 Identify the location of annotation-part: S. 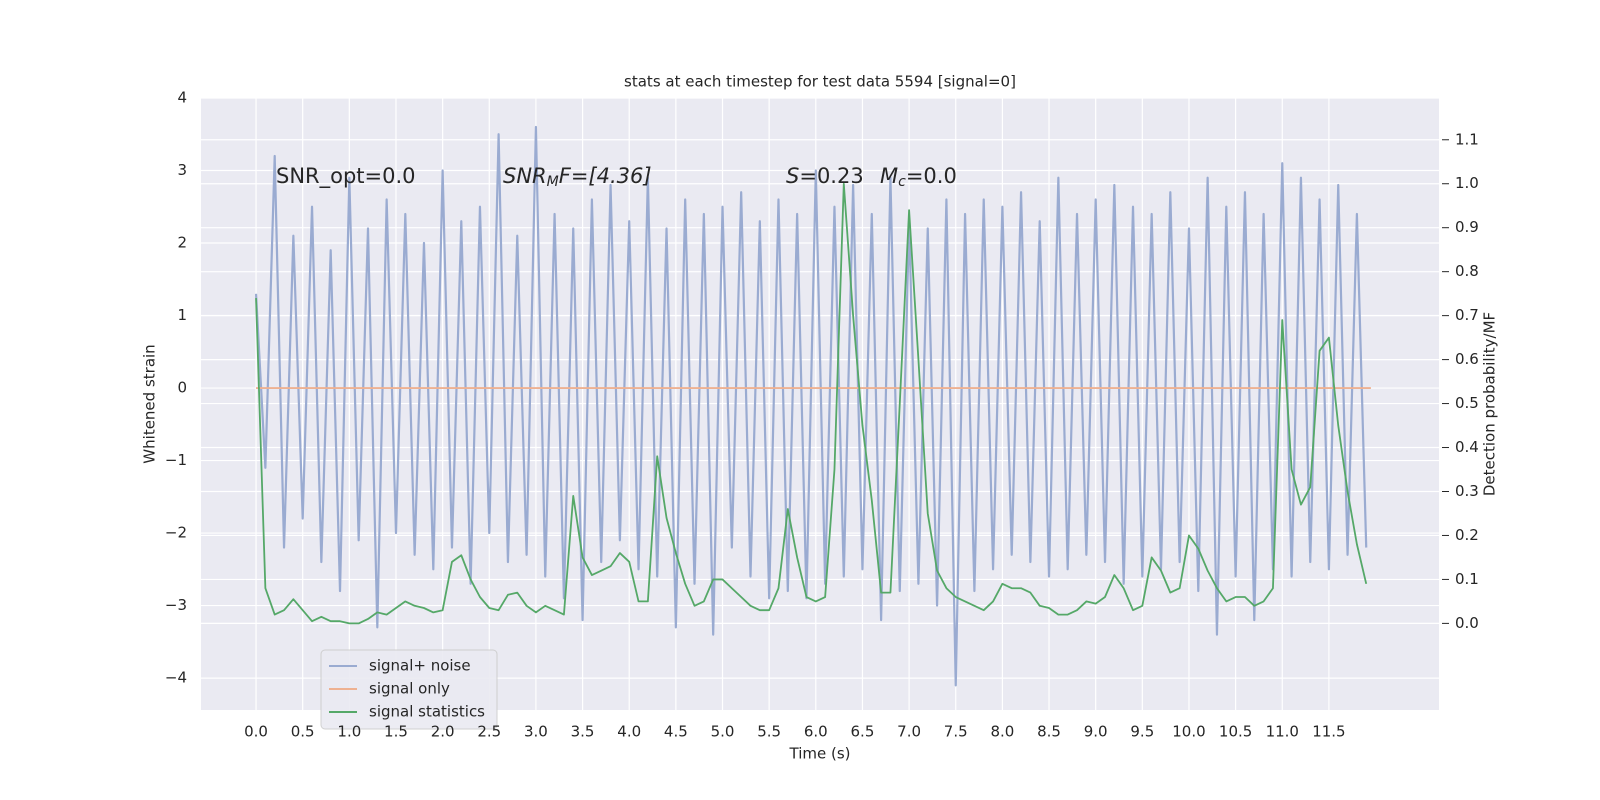
(792, 176).